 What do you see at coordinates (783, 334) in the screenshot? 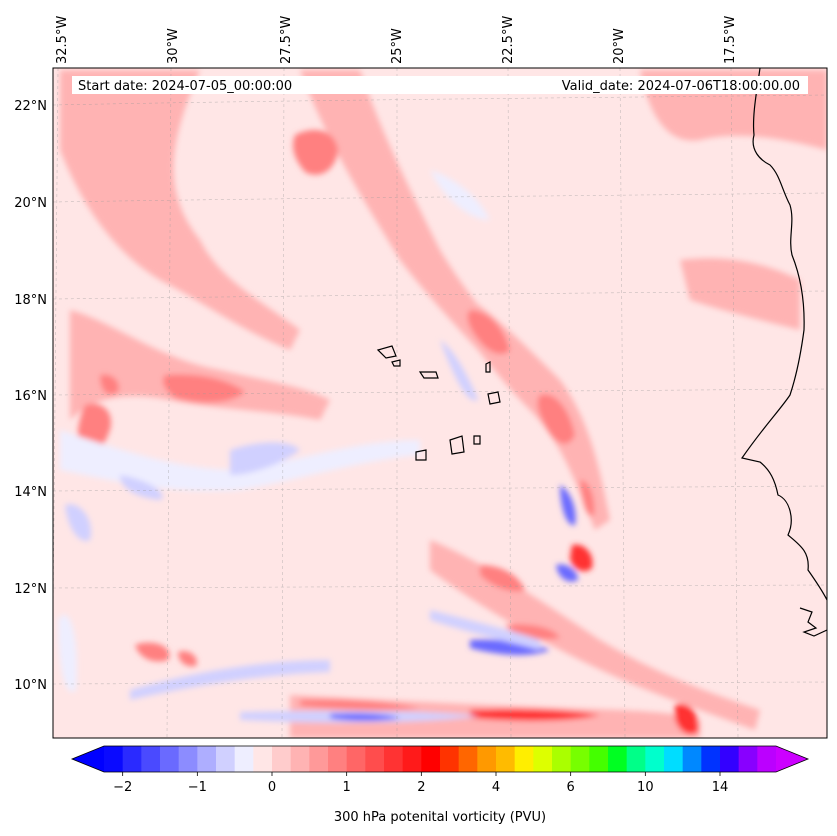
I see `africa-coastline` at bounding box center [783, 334].